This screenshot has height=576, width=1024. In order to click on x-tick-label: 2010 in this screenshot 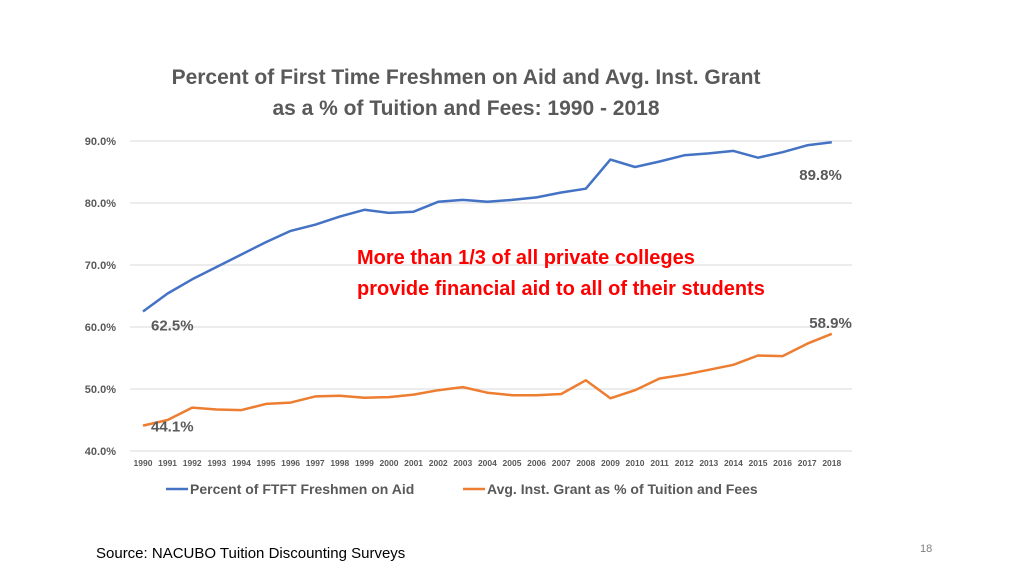, I will do `click(635, 463)`.